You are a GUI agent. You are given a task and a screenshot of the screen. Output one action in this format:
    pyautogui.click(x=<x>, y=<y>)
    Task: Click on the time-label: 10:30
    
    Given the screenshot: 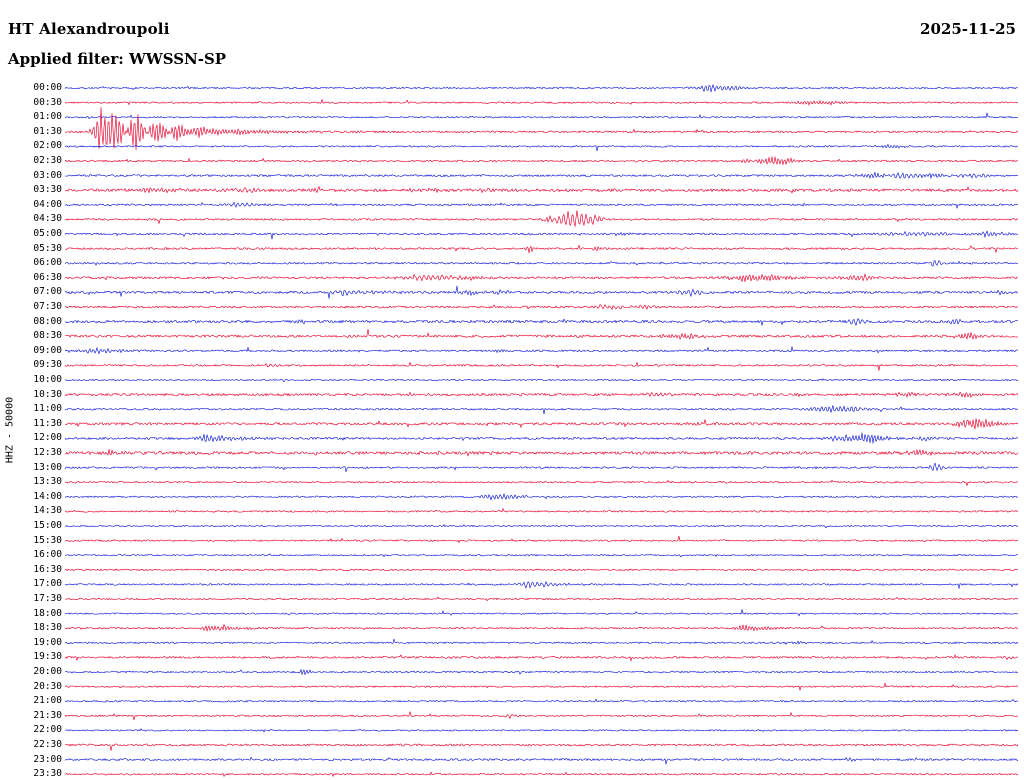 What is the action you would take?
    pyautogui.click(x=47, y=394)
    